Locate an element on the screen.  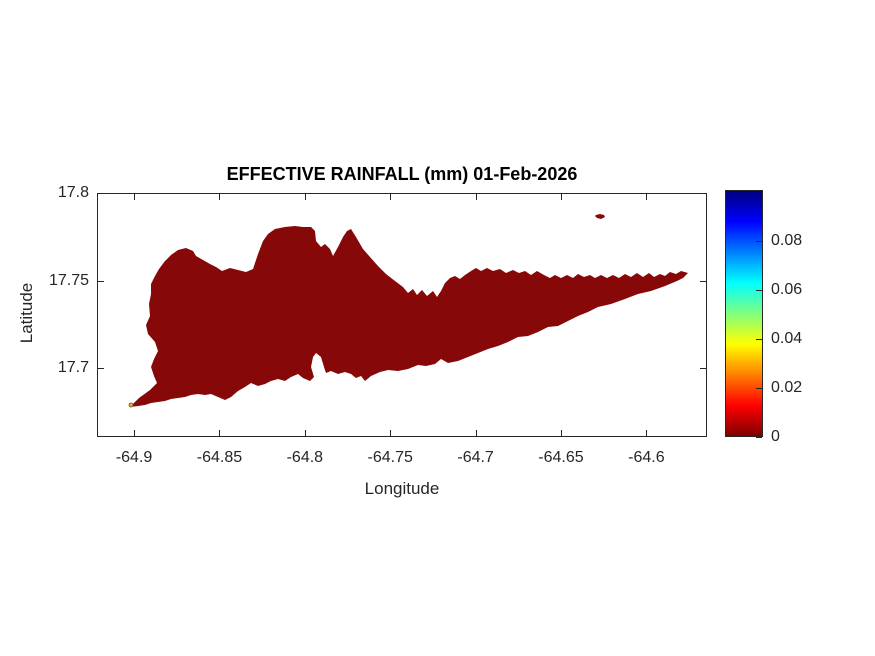
x-tick-label: -64.6 is located at coordinates (646, 457).